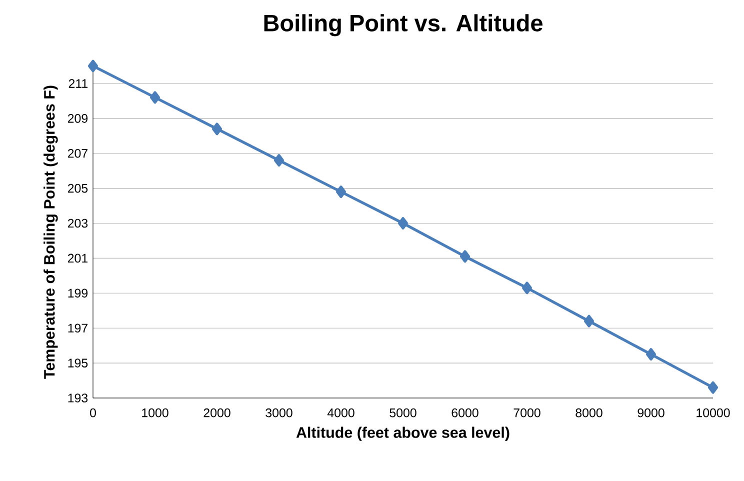 The image size is (744, 481). What do you see at coordinates (93, 413) in the screenshot?
I see `x-tick-label: 0` at bounding box center [93, 413].